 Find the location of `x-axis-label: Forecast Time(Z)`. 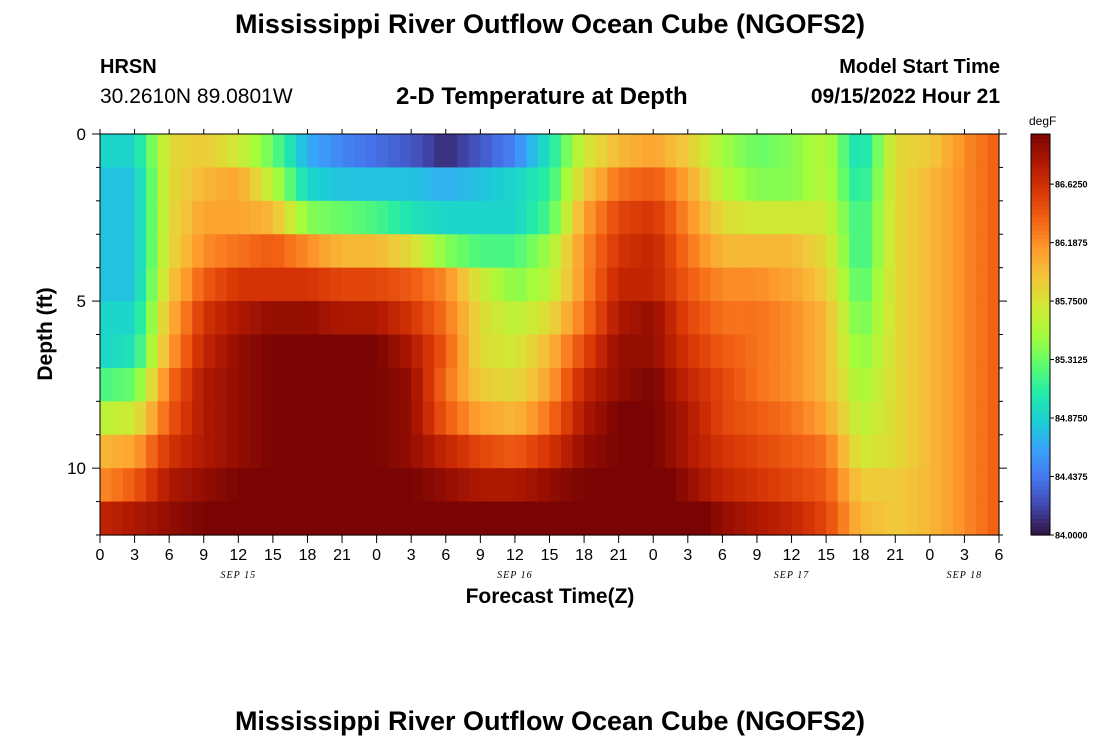

x-axis-label: Forecast Time(Z) is located at coordinates (550, 596).